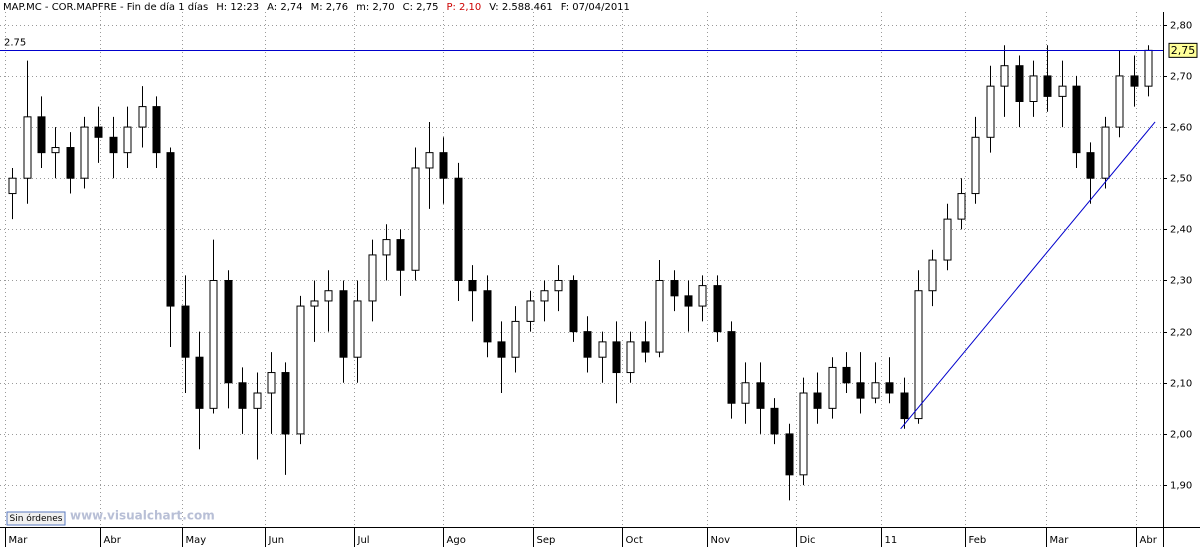 The width and height of the screenshot is (1200, 547). What do you see at coordinates (546, 540) in the screenshot?
I see `x-tick-label: Sep` at bounding box center [546, 540].